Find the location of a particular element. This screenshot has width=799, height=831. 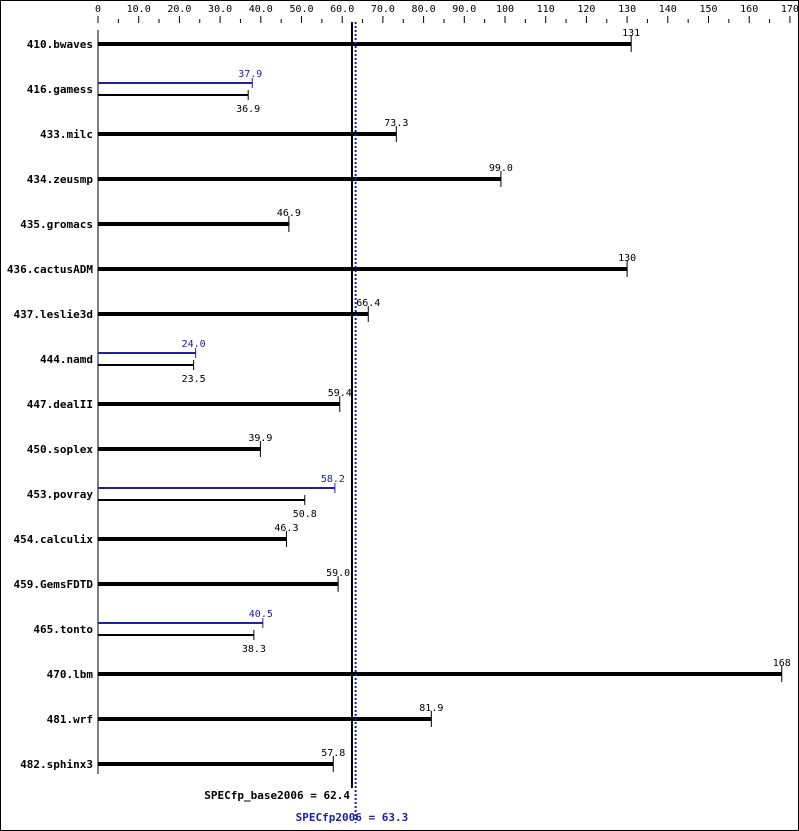

base-value-label: 59.0 is located at coordinates (338, 573).